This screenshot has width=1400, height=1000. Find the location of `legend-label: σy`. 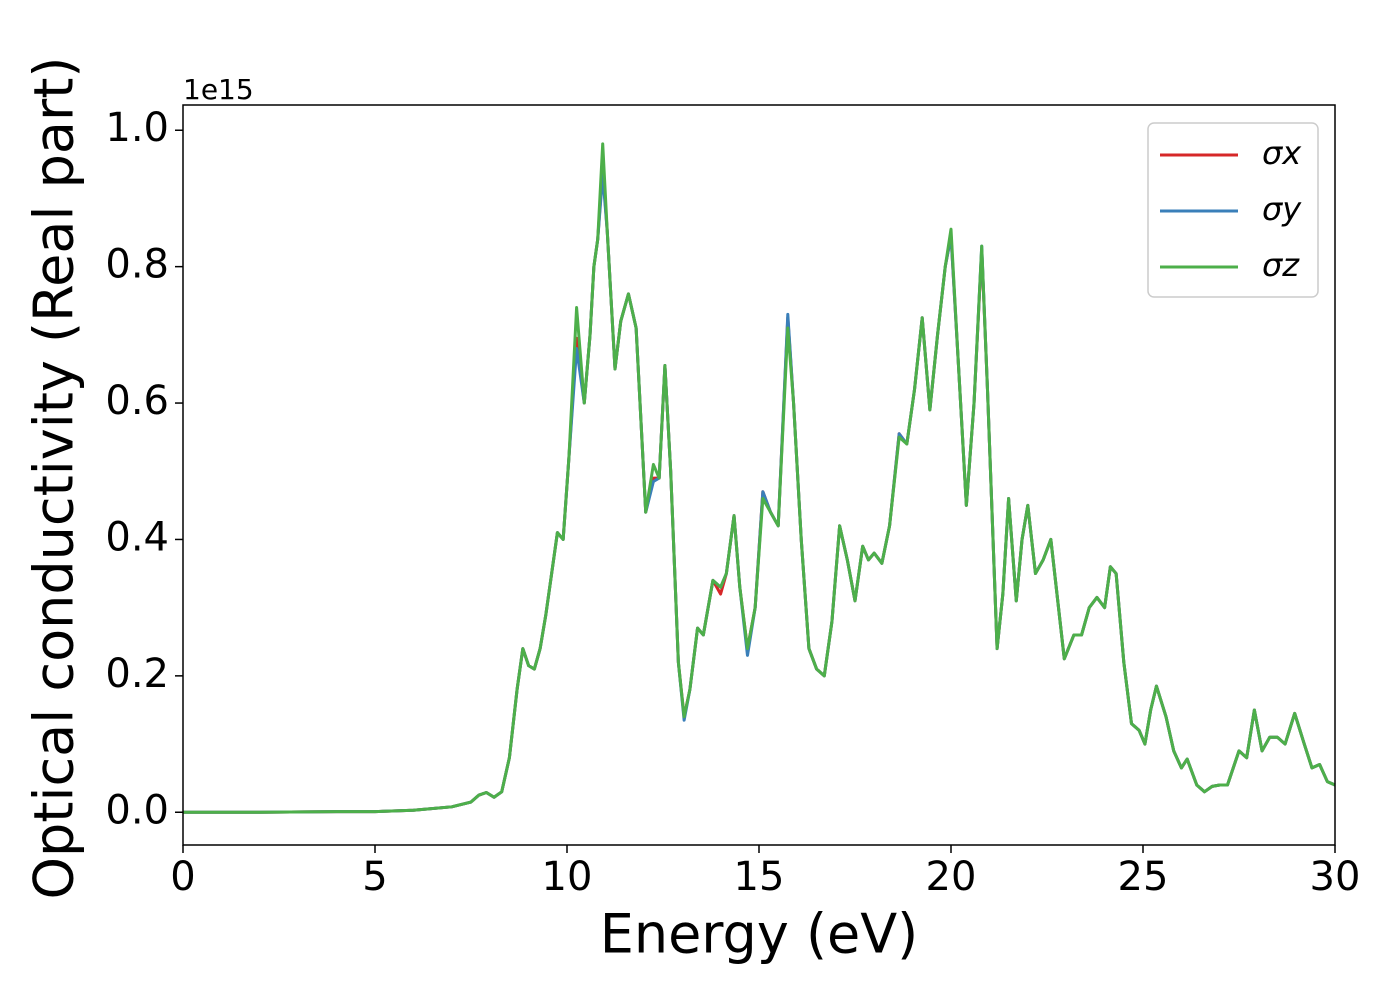

legend-label: σy is located at coordinates (1282, 209).